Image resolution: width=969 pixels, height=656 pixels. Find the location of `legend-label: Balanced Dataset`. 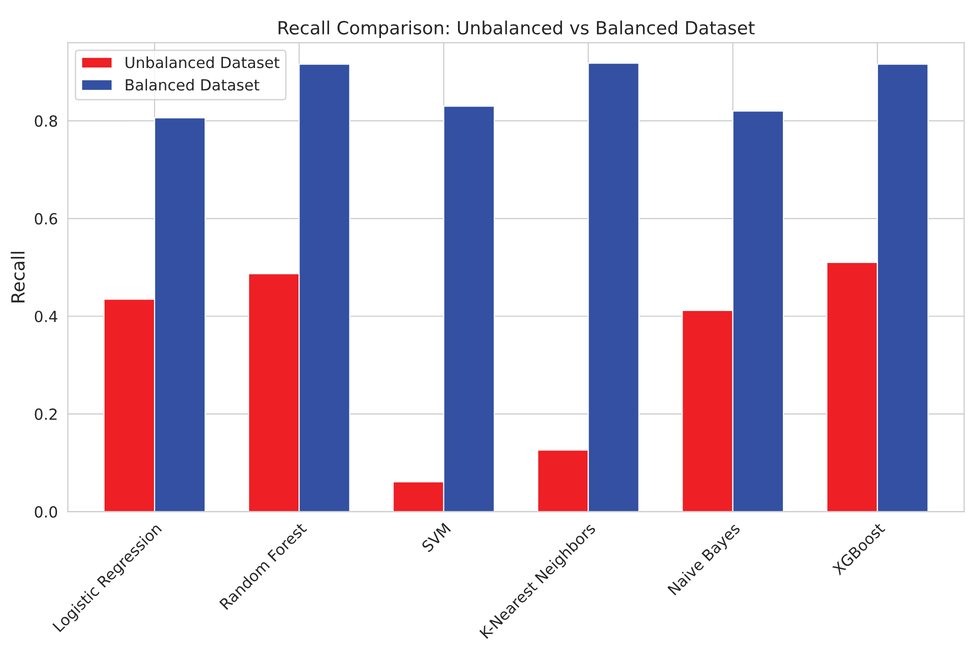

legend-label: Balanced Dataset is located at coordinates (193, 84).